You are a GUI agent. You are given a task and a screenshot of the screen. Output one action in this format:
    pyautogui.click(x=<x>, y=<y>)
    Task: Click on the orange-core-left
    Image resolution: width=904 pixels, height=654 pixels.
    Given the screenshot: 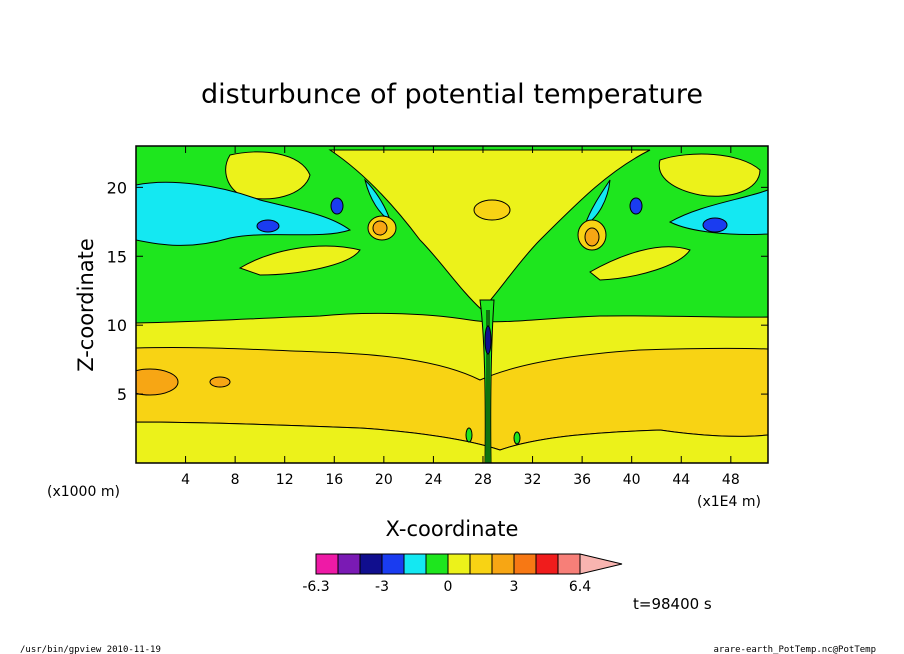 What is the action you would take?
    pyautogui.click(x=380, y=228)
    